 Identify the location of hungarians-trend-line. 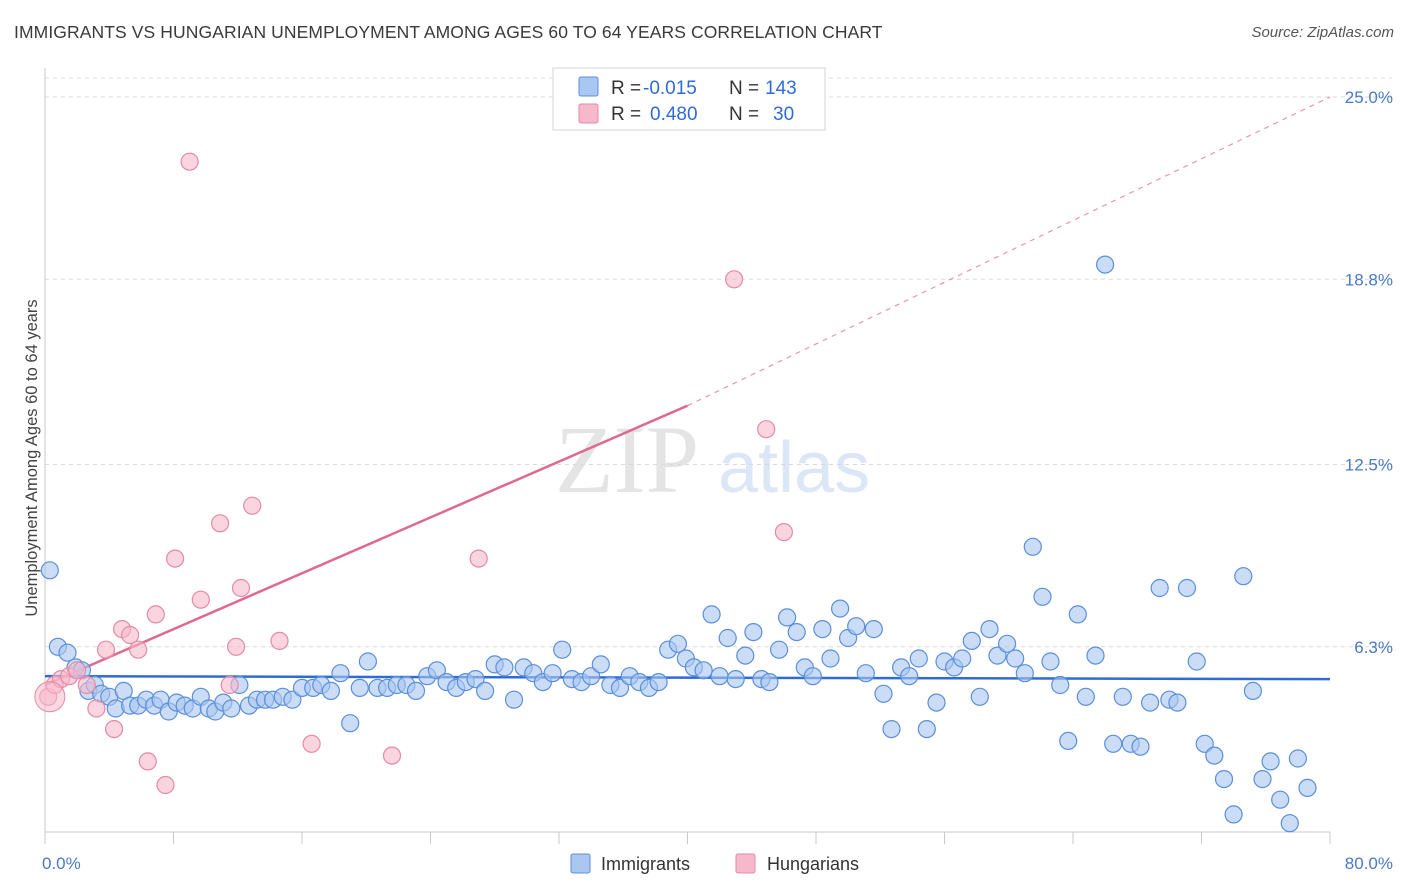
(366, 545).